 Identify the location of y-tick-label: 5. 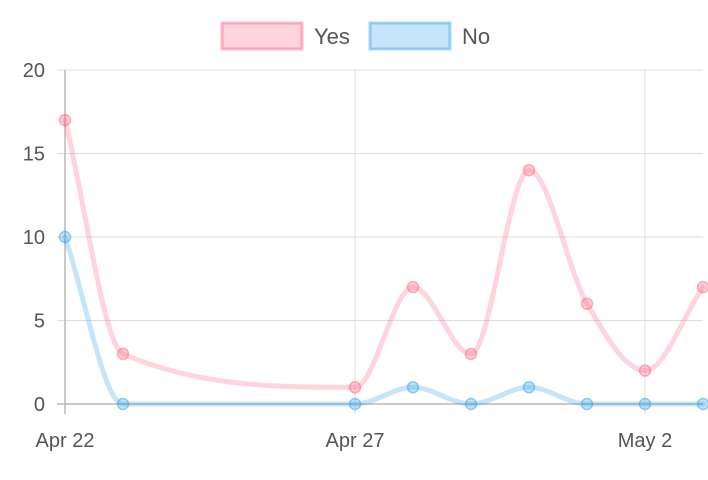
(39, 322).